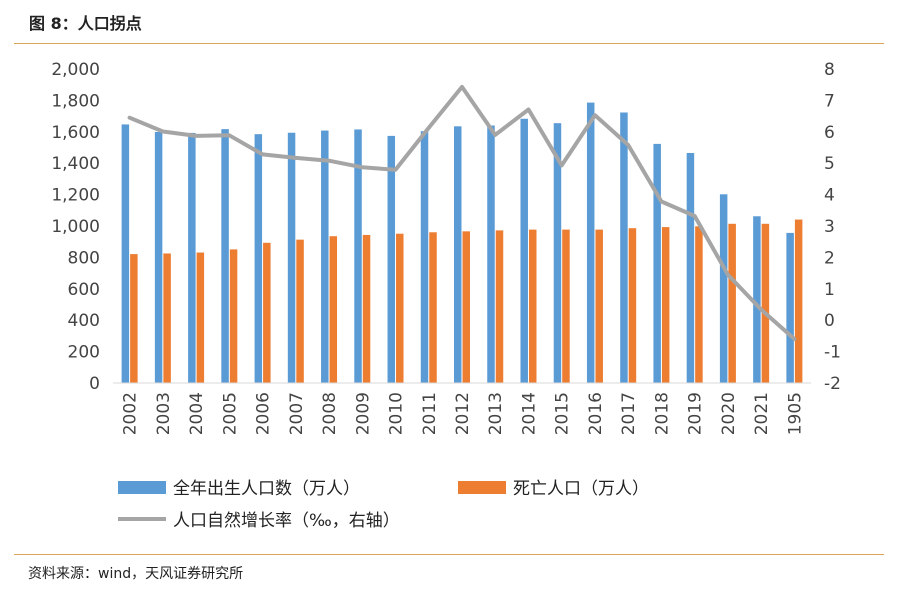 This screenshot has width=898, height=591. What do you see at coordinates (286, 521) in the screenshot?
I see `legend-label-rate: 人口自然增长率（‰，右轴）` at bounding box center [286, 521].